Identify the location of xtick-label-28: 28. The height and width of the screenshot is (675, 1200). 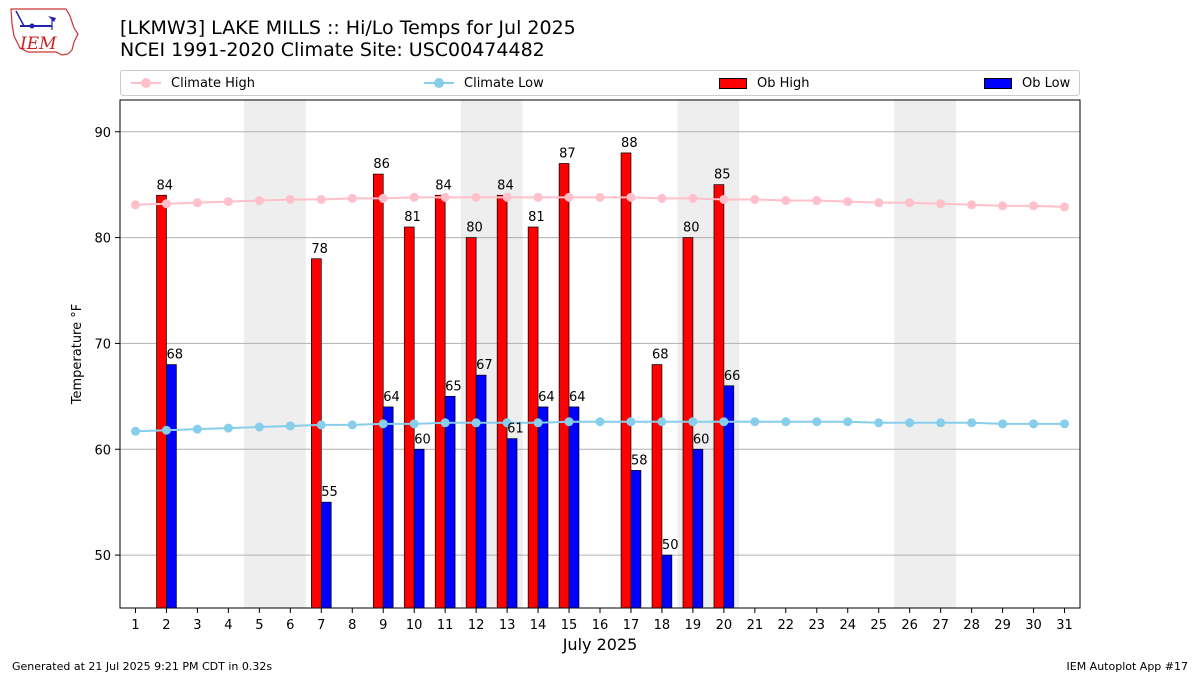
(971, 625).